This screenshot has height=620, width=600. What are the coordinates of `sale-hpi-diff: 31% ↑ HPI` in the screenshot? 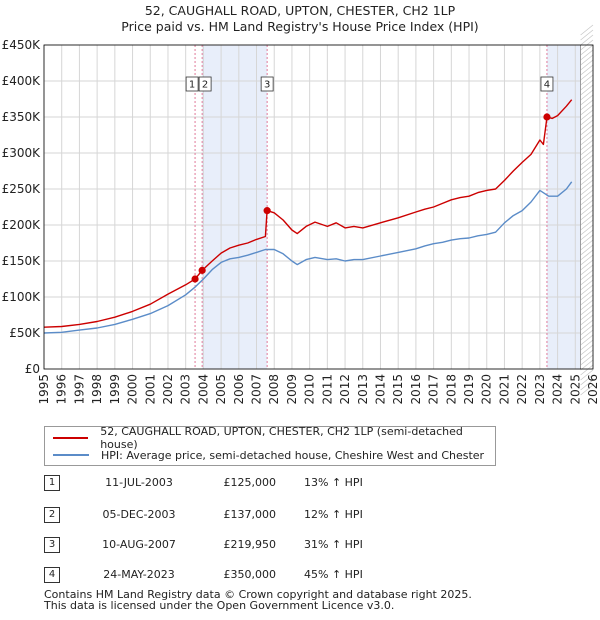 It's located at (333, 544).